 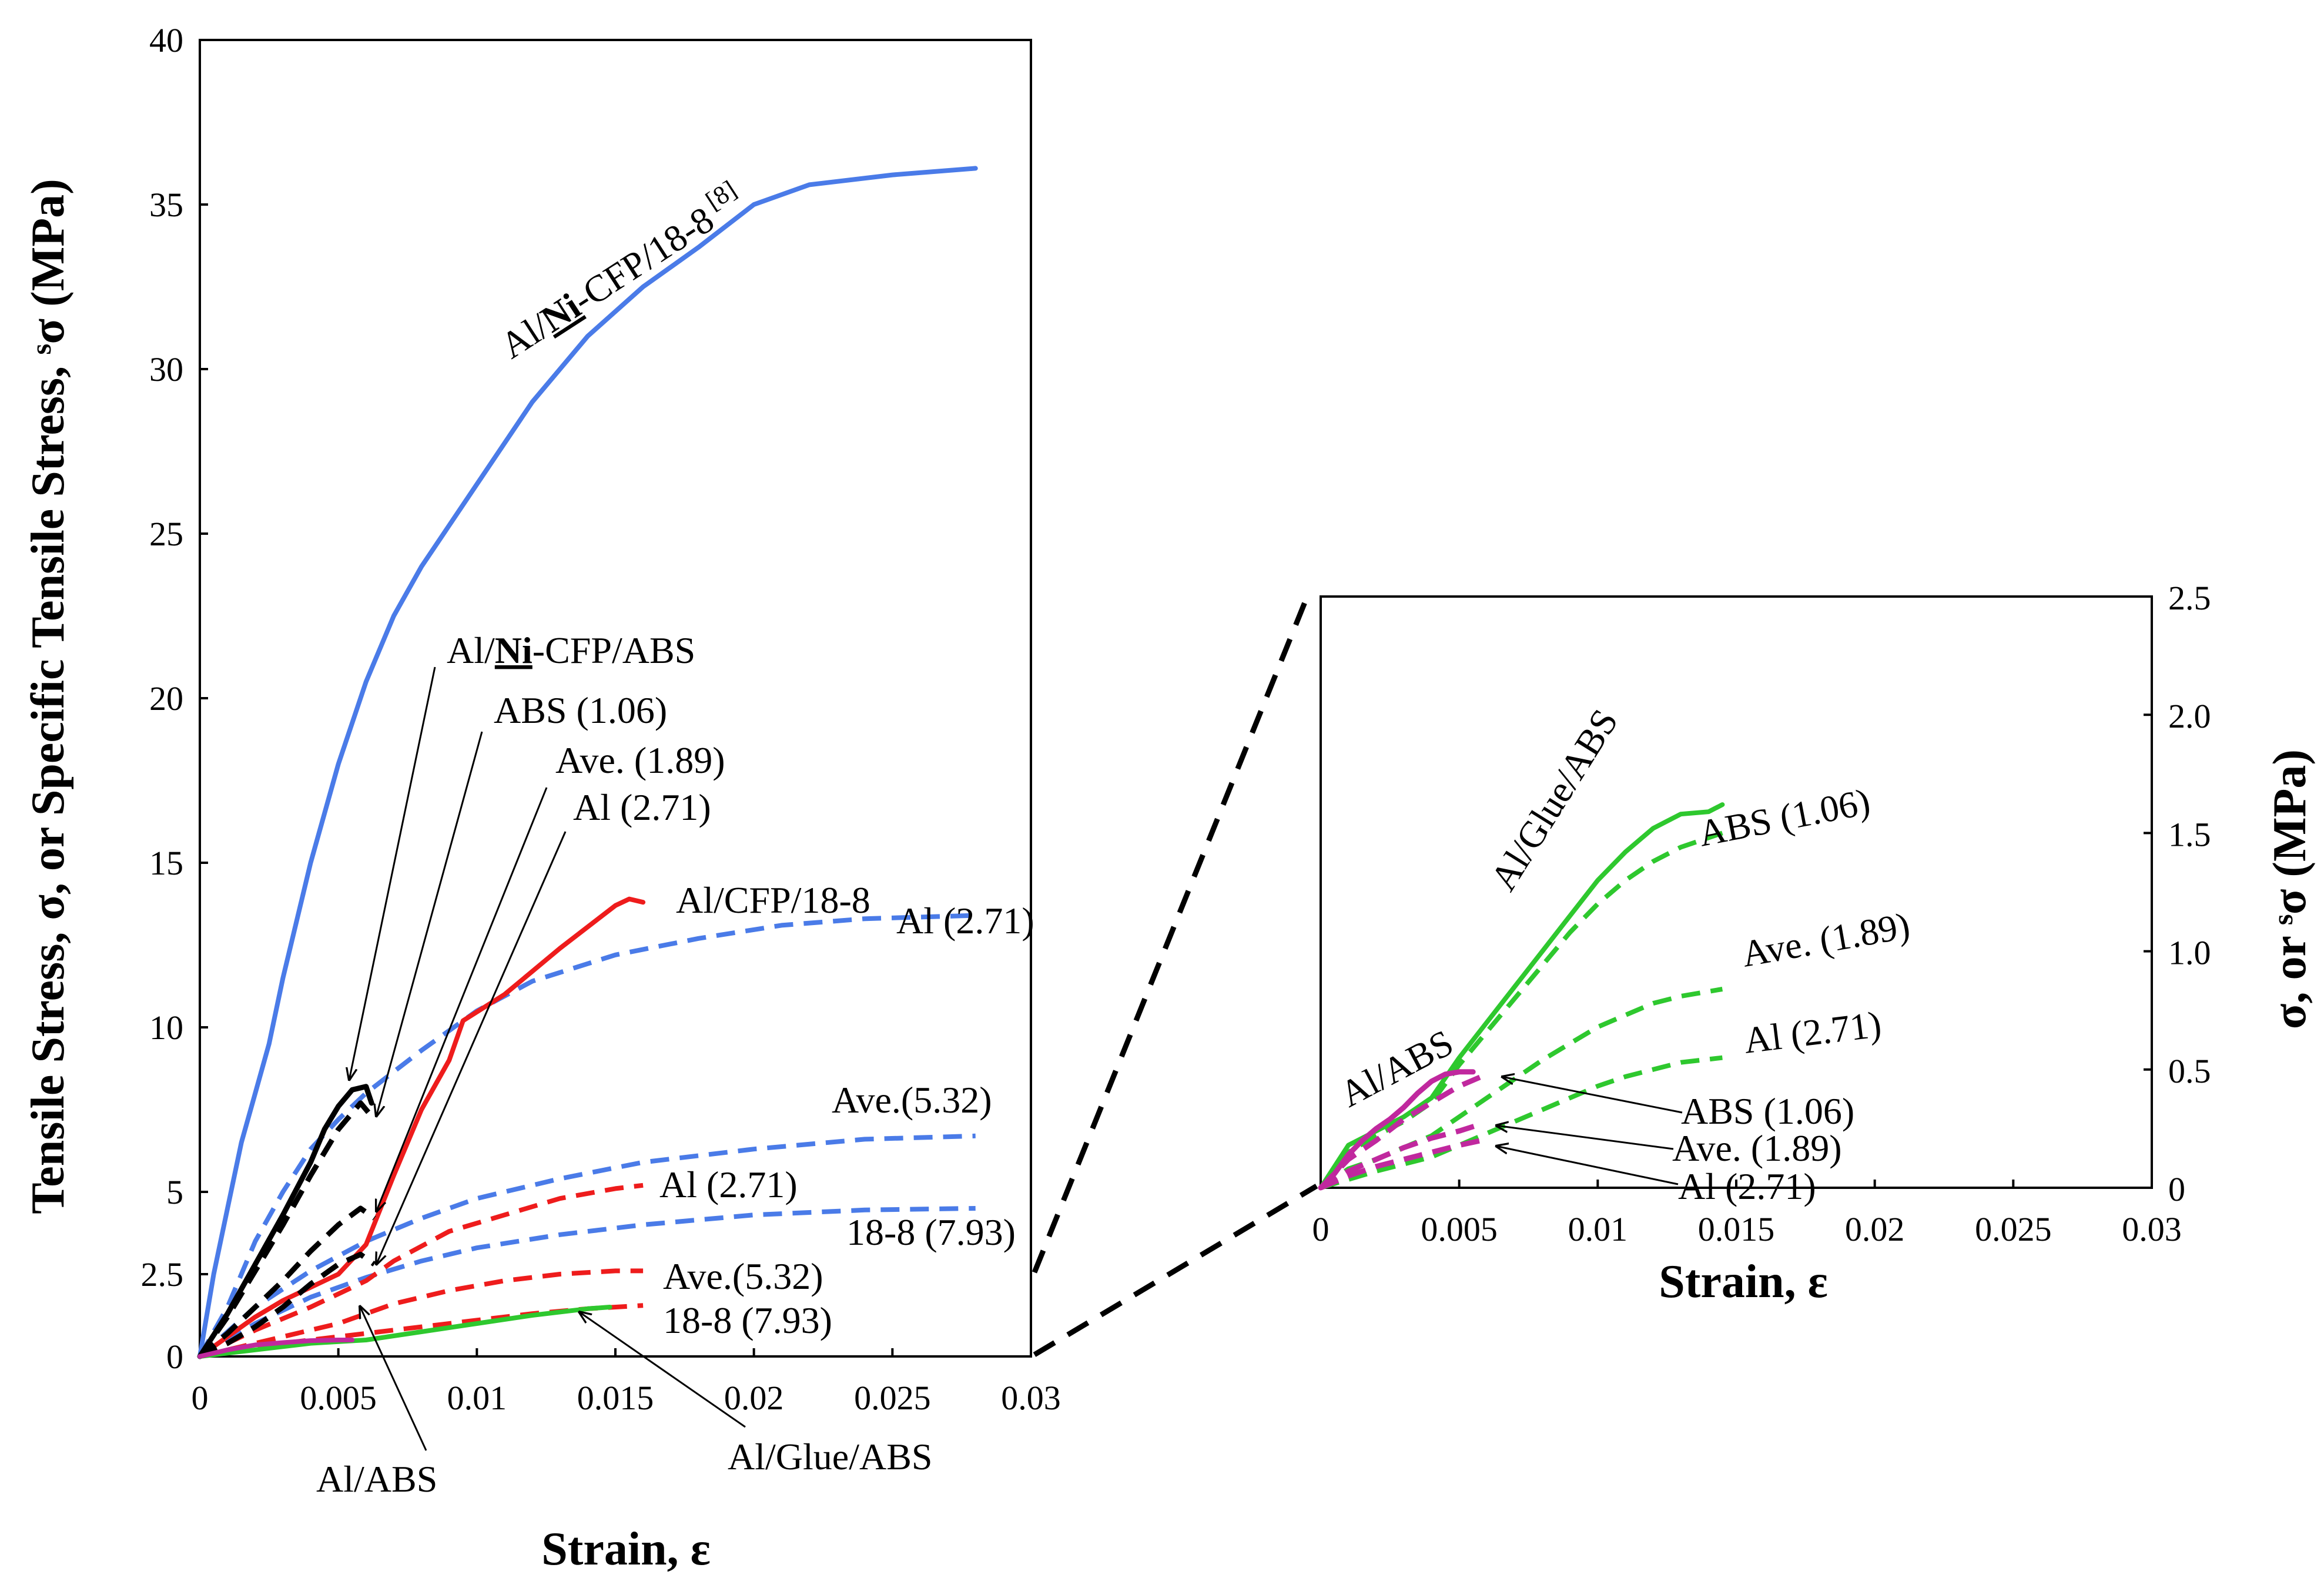 I want to click on y-tick-label: 0.5, so click(x=2189, y=1071).